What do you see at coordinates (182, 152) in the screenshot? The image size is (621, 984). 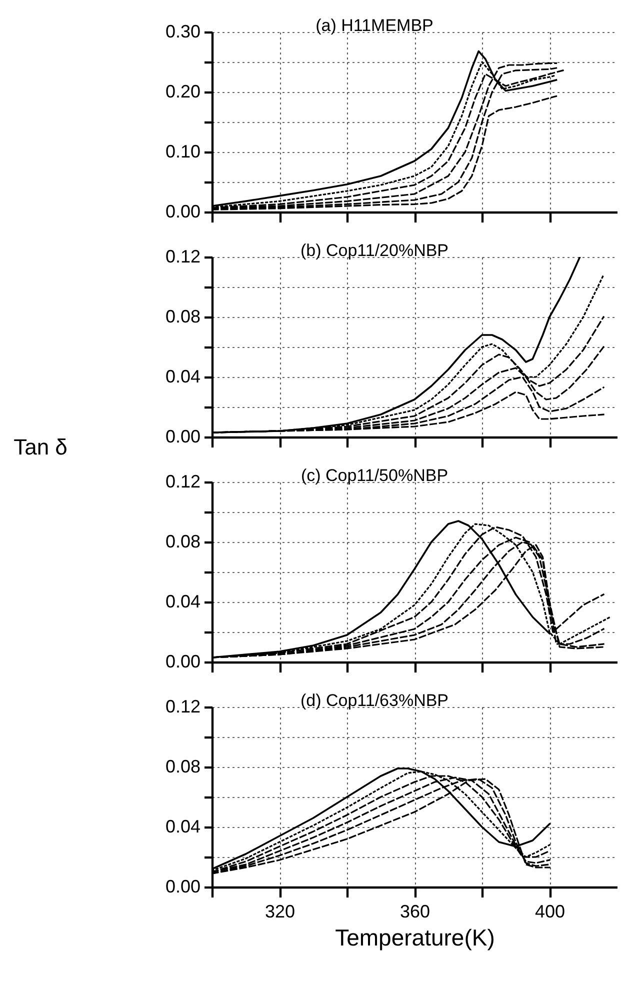 I see `y-tick-label: 0.10` at bounding box center [182, 152].